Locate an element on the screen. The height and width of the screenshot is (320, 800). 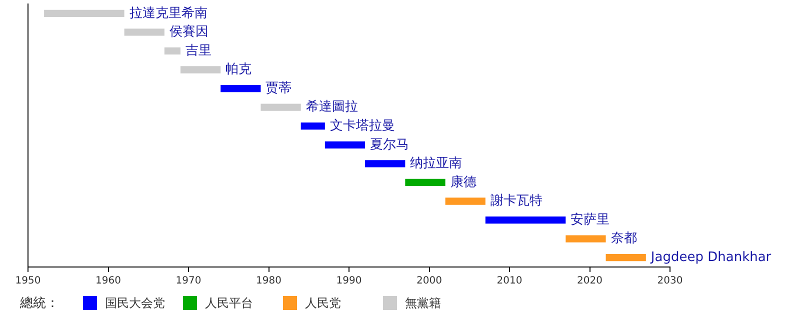
legend-title: 總統： is located at coordinates (39, 303).